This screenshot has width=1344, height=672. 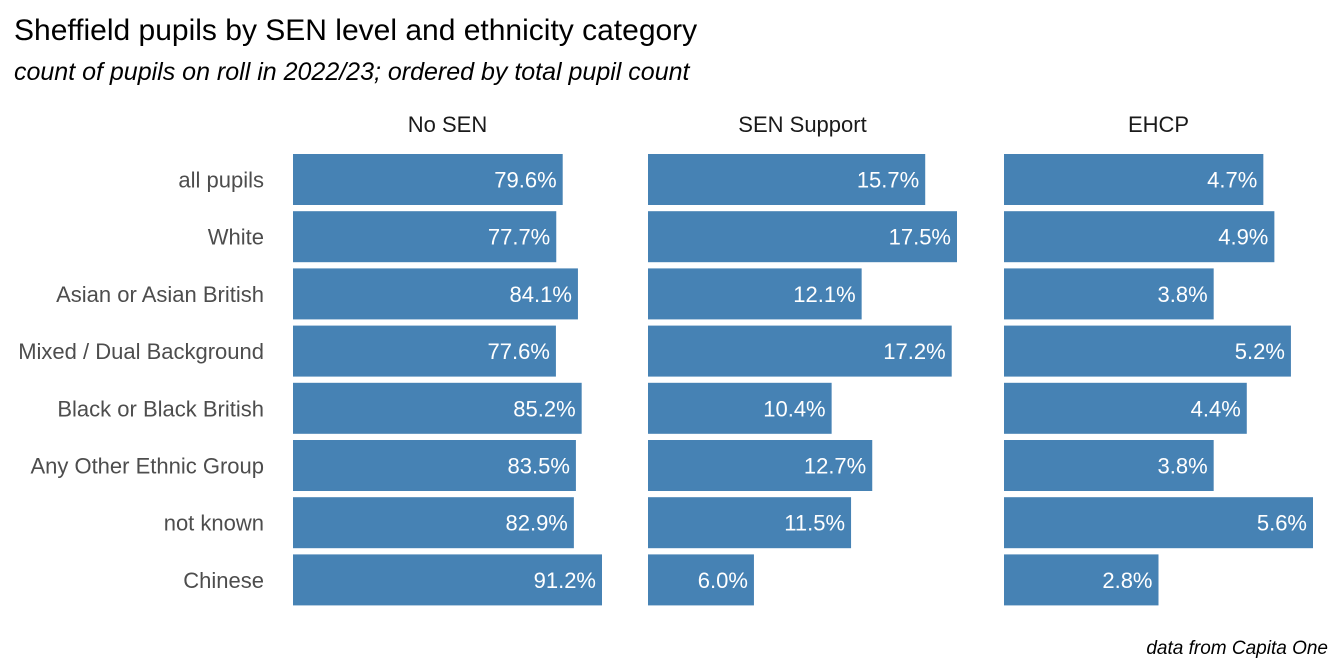 What do you see at coordinates (1127, 580) in the screenshot?
I see `bar-value-label: 2.8%` at bounding box center [1127, 580].